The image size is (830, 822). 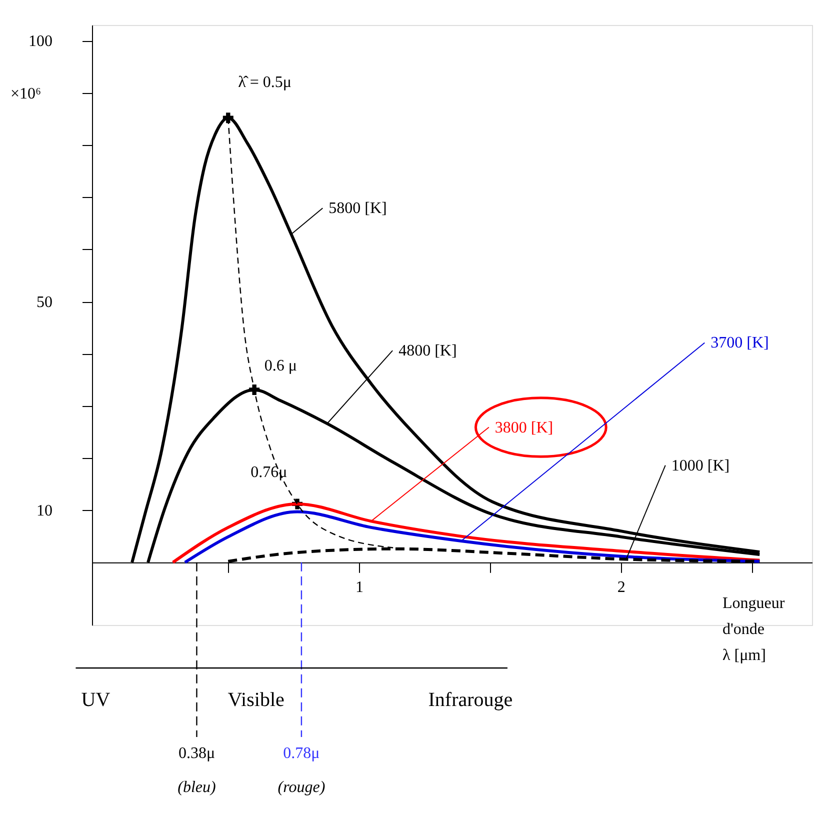 I want to click on y-tick-label: 50, so click(x=44, y=303).